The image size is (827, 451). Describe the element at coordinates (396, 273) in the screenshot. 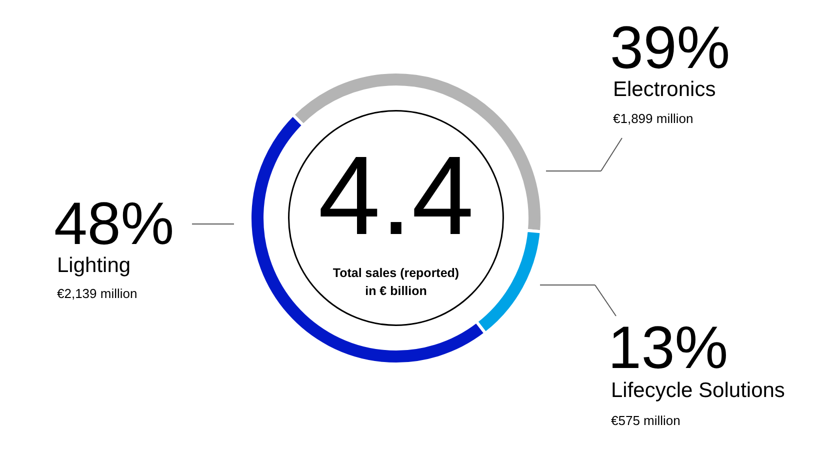

I see `text: Total sales (reported)` at that location.